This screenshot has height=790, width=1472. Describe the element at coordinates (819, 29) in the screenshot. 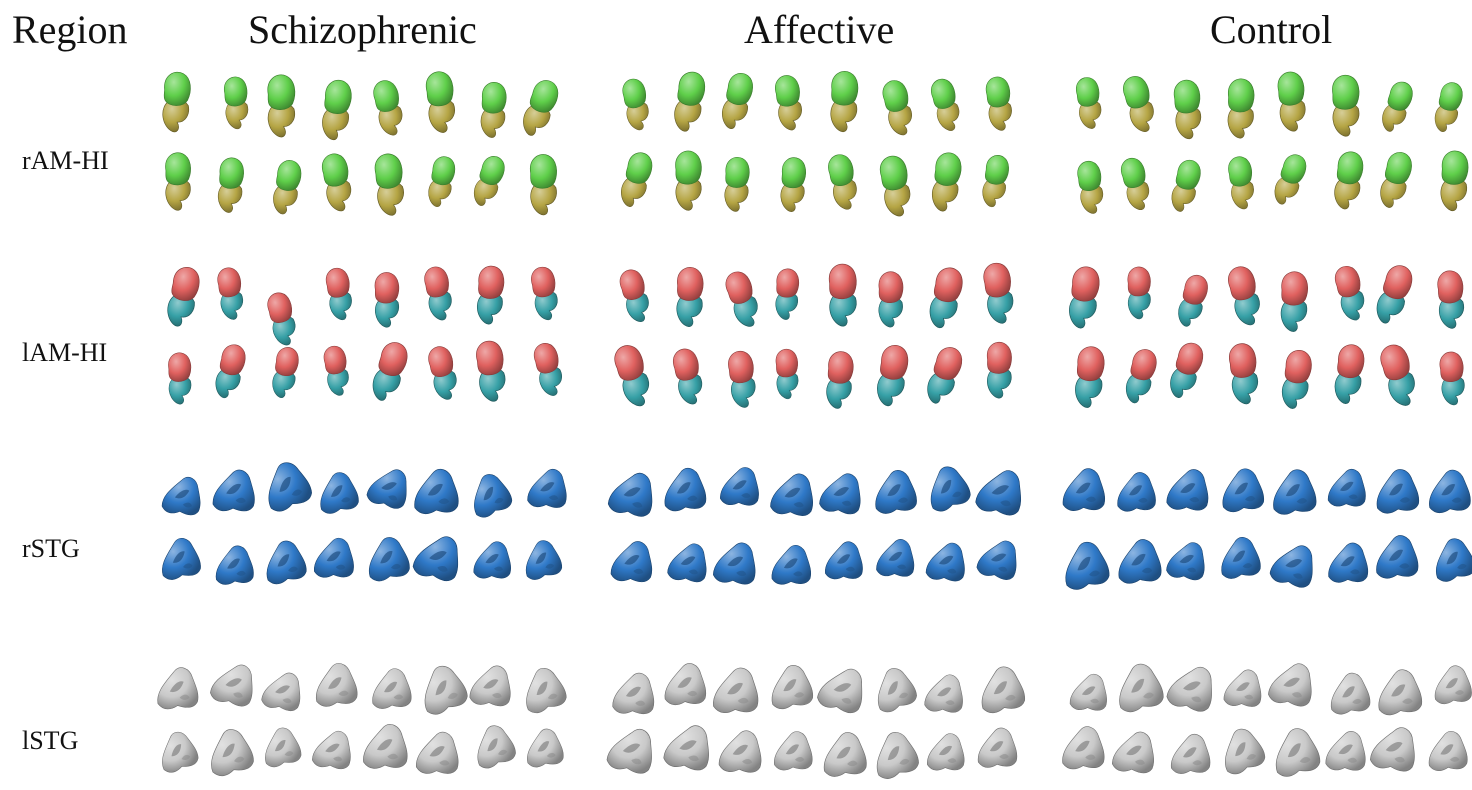

I see `group-header-affective: Affective` at that location.